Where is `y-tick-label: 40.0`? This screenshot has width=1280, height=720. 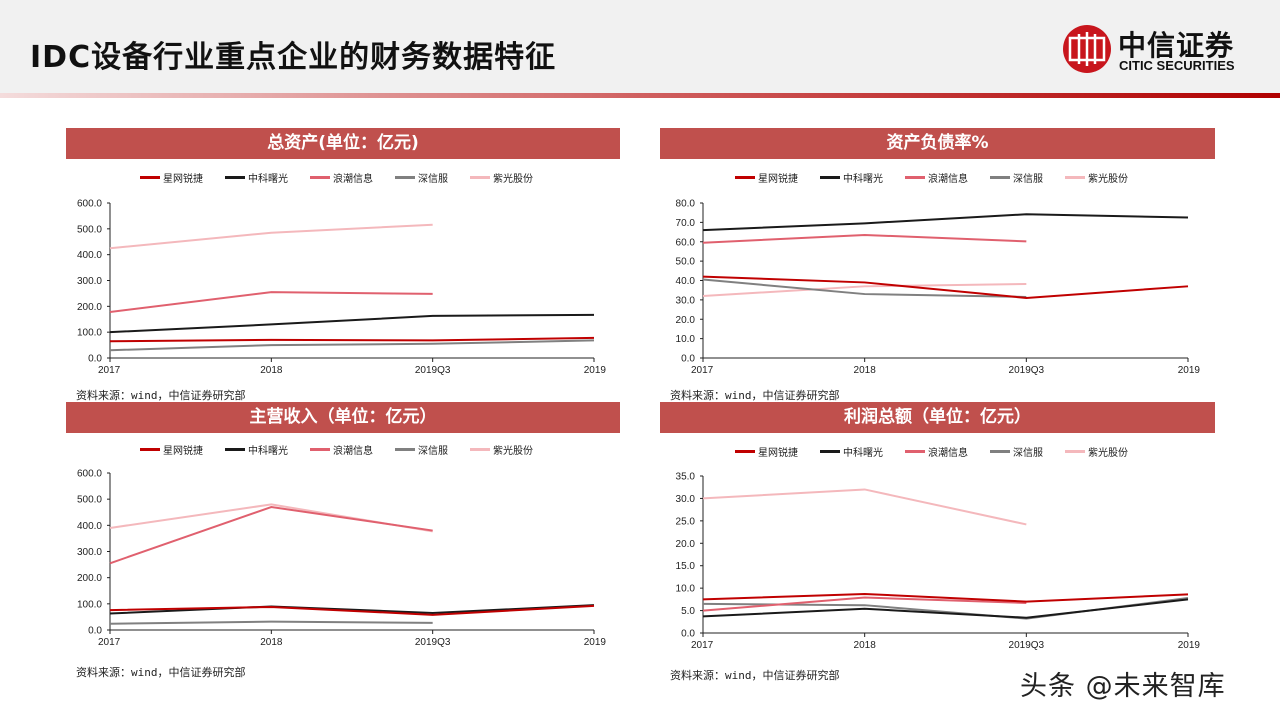 y-tick-label: 40.0 is located at coordinates (686, 281).